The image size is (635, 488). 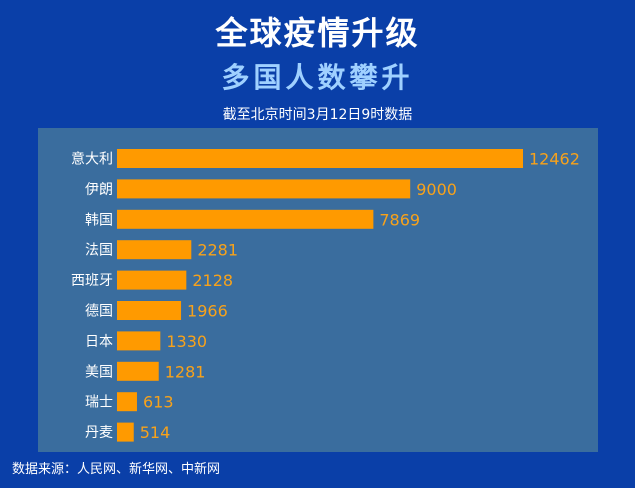 What do you see at coordinates (99, 251) in the screenshot?
I see `category-label: 法国` at bounding box center [99, 251].